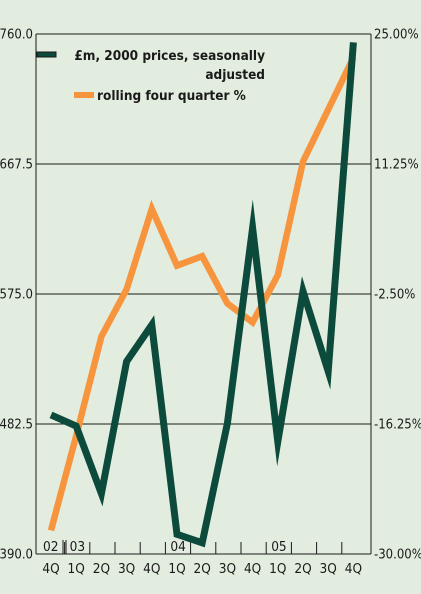 The image size is (421, 594). What do you see at coordinates (171, 96) in the screenshot?
I see `legend-label-rolling-pct: rolling four quarter %` at bounding box center [171, 96].